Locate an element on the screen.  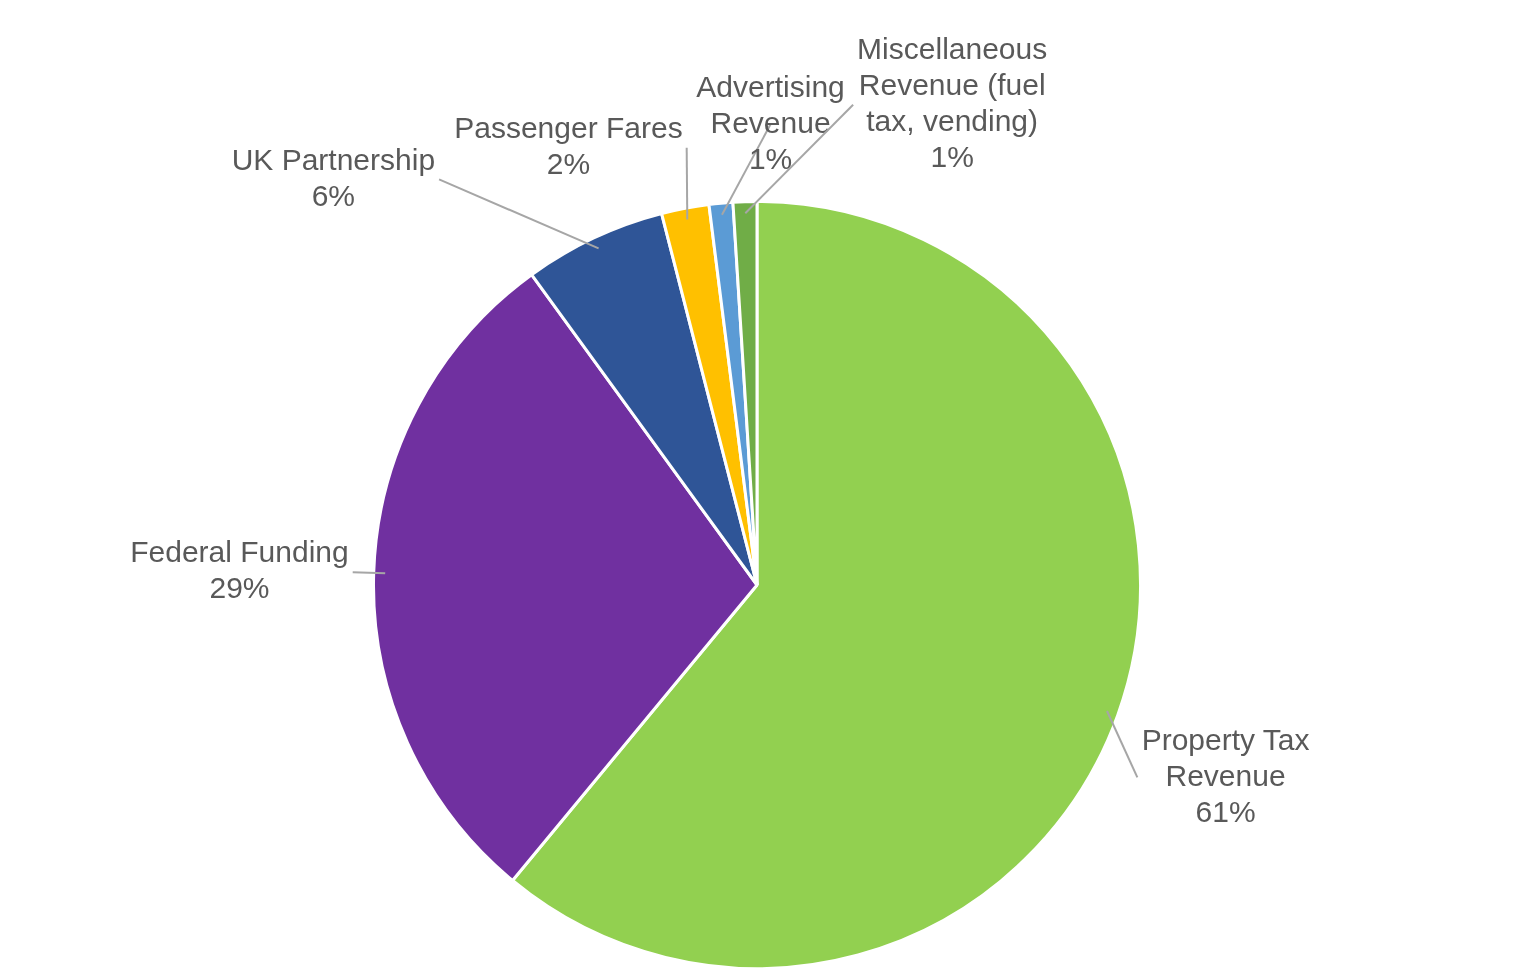
data-label: 2% is located at coordinates (568, 163).